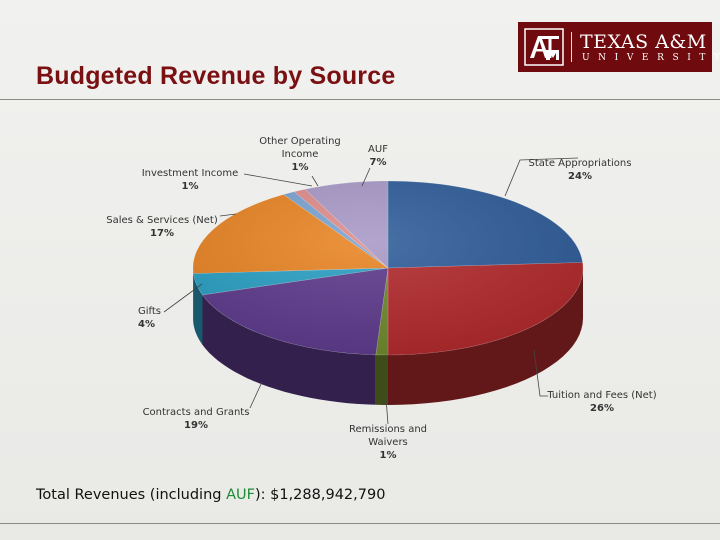 This screenshot has height=540, width=720. What do you see at coordinates (378, 156) in the screenshot?
I see `label-auf: AUF 7%` at bounding box center [378, 156].